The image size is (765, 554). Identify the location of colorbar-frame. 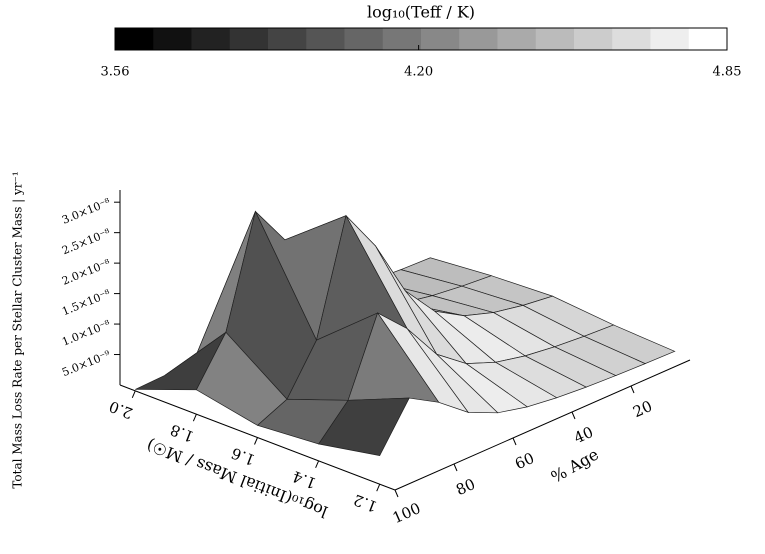
(421, 39).